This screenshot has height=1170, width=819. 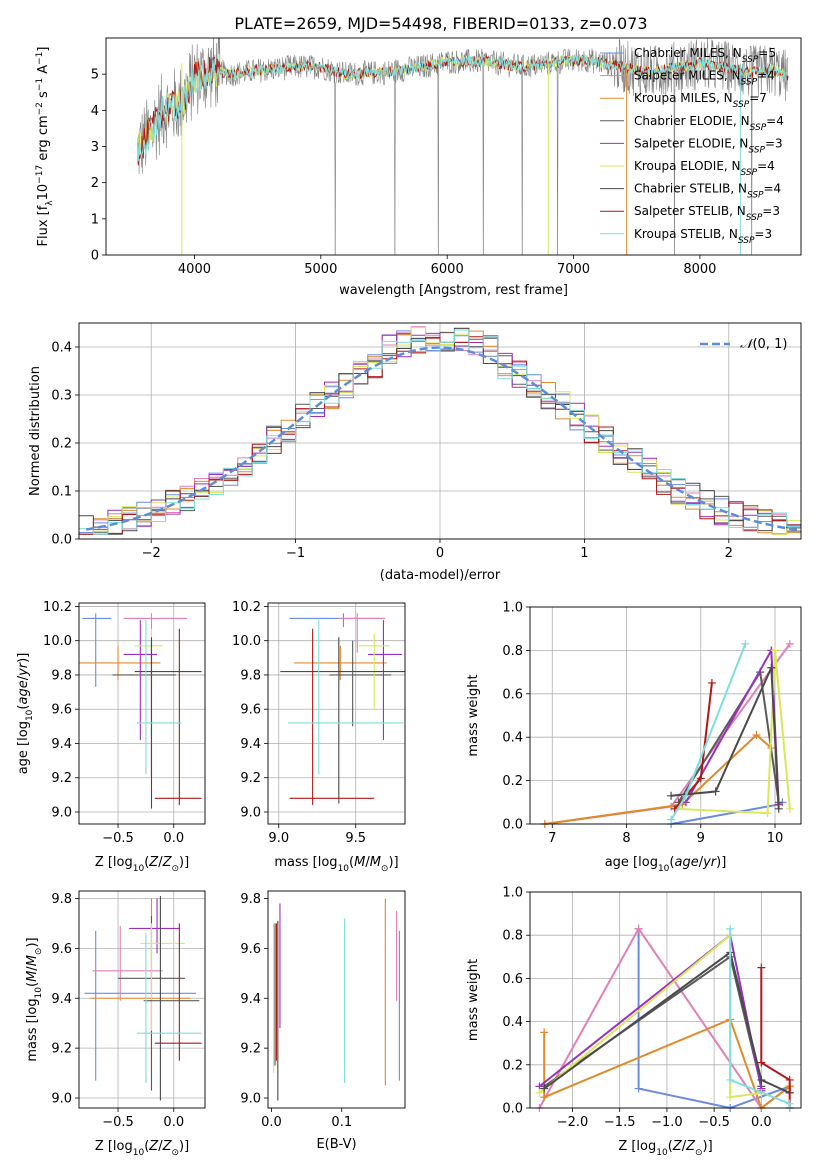 I want to click on legend-entry: Chabrier STELIB, NSSP=4, so click(x=707, y=191).